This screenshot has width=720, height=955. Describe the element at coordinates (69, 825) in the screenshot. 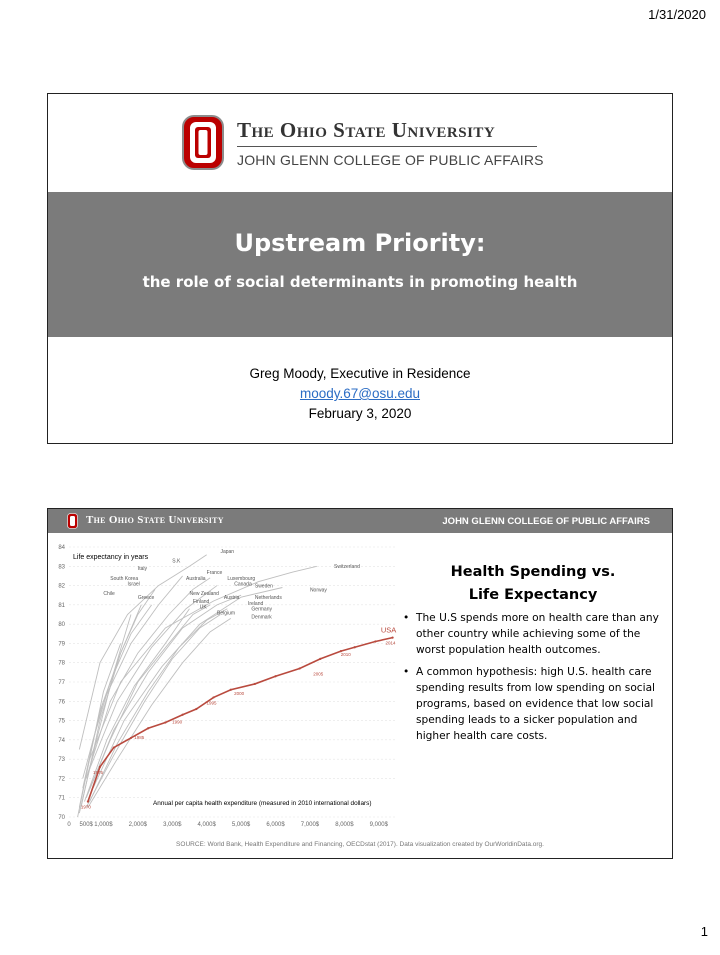

I see `x-tick-label: 0` at that location.